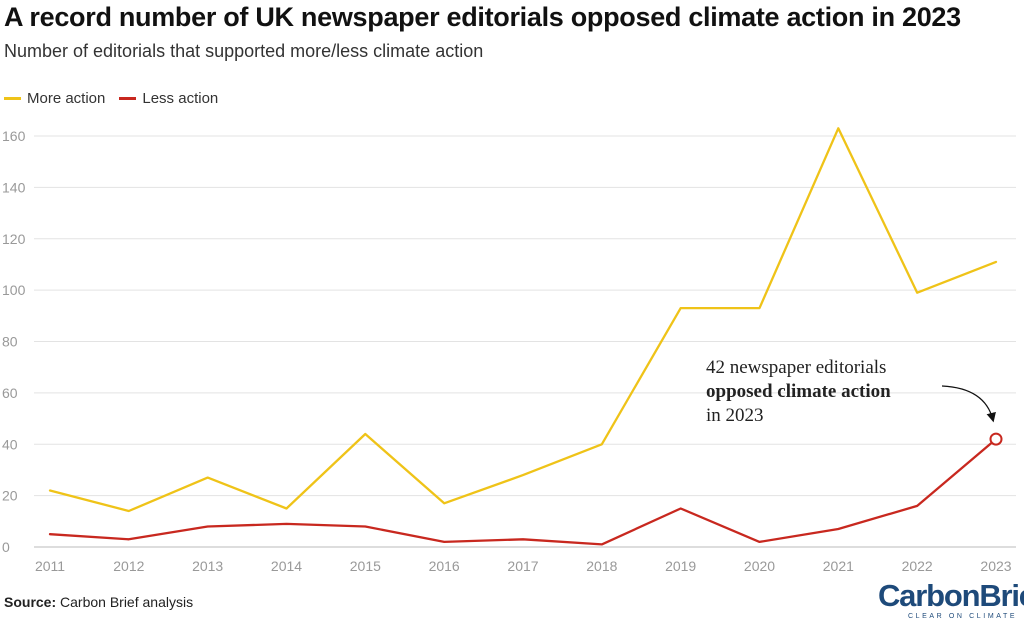 Image resolution: width=1024 pixels, height=630 pixels. I want to click on y-tick-label: 100, so click(14, 290).